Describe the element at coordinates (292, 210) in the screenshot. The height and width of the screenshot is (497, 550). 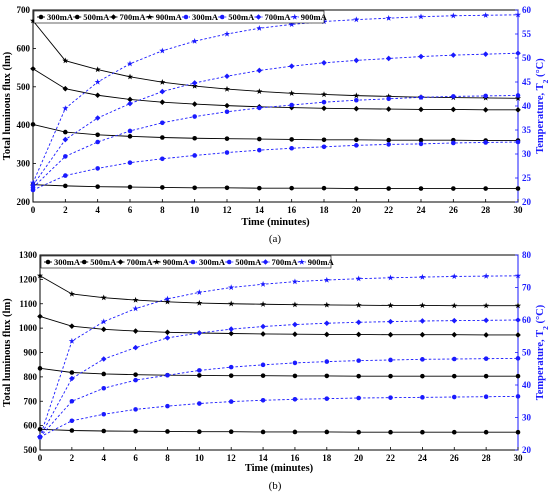
I see `x-tick-label: 16` at that location.